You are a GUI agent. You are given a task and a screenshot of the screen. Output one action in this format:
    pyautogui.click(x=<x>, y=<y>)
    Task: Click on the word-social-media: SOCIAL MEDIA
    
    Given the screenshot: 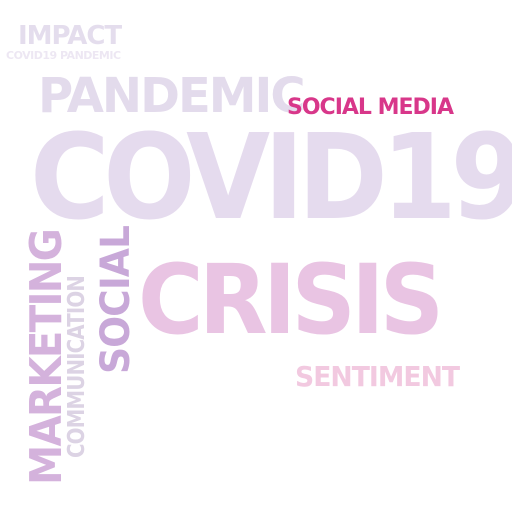 What is the action you would take?
    pyautogui.click(x=370, y=107)
    